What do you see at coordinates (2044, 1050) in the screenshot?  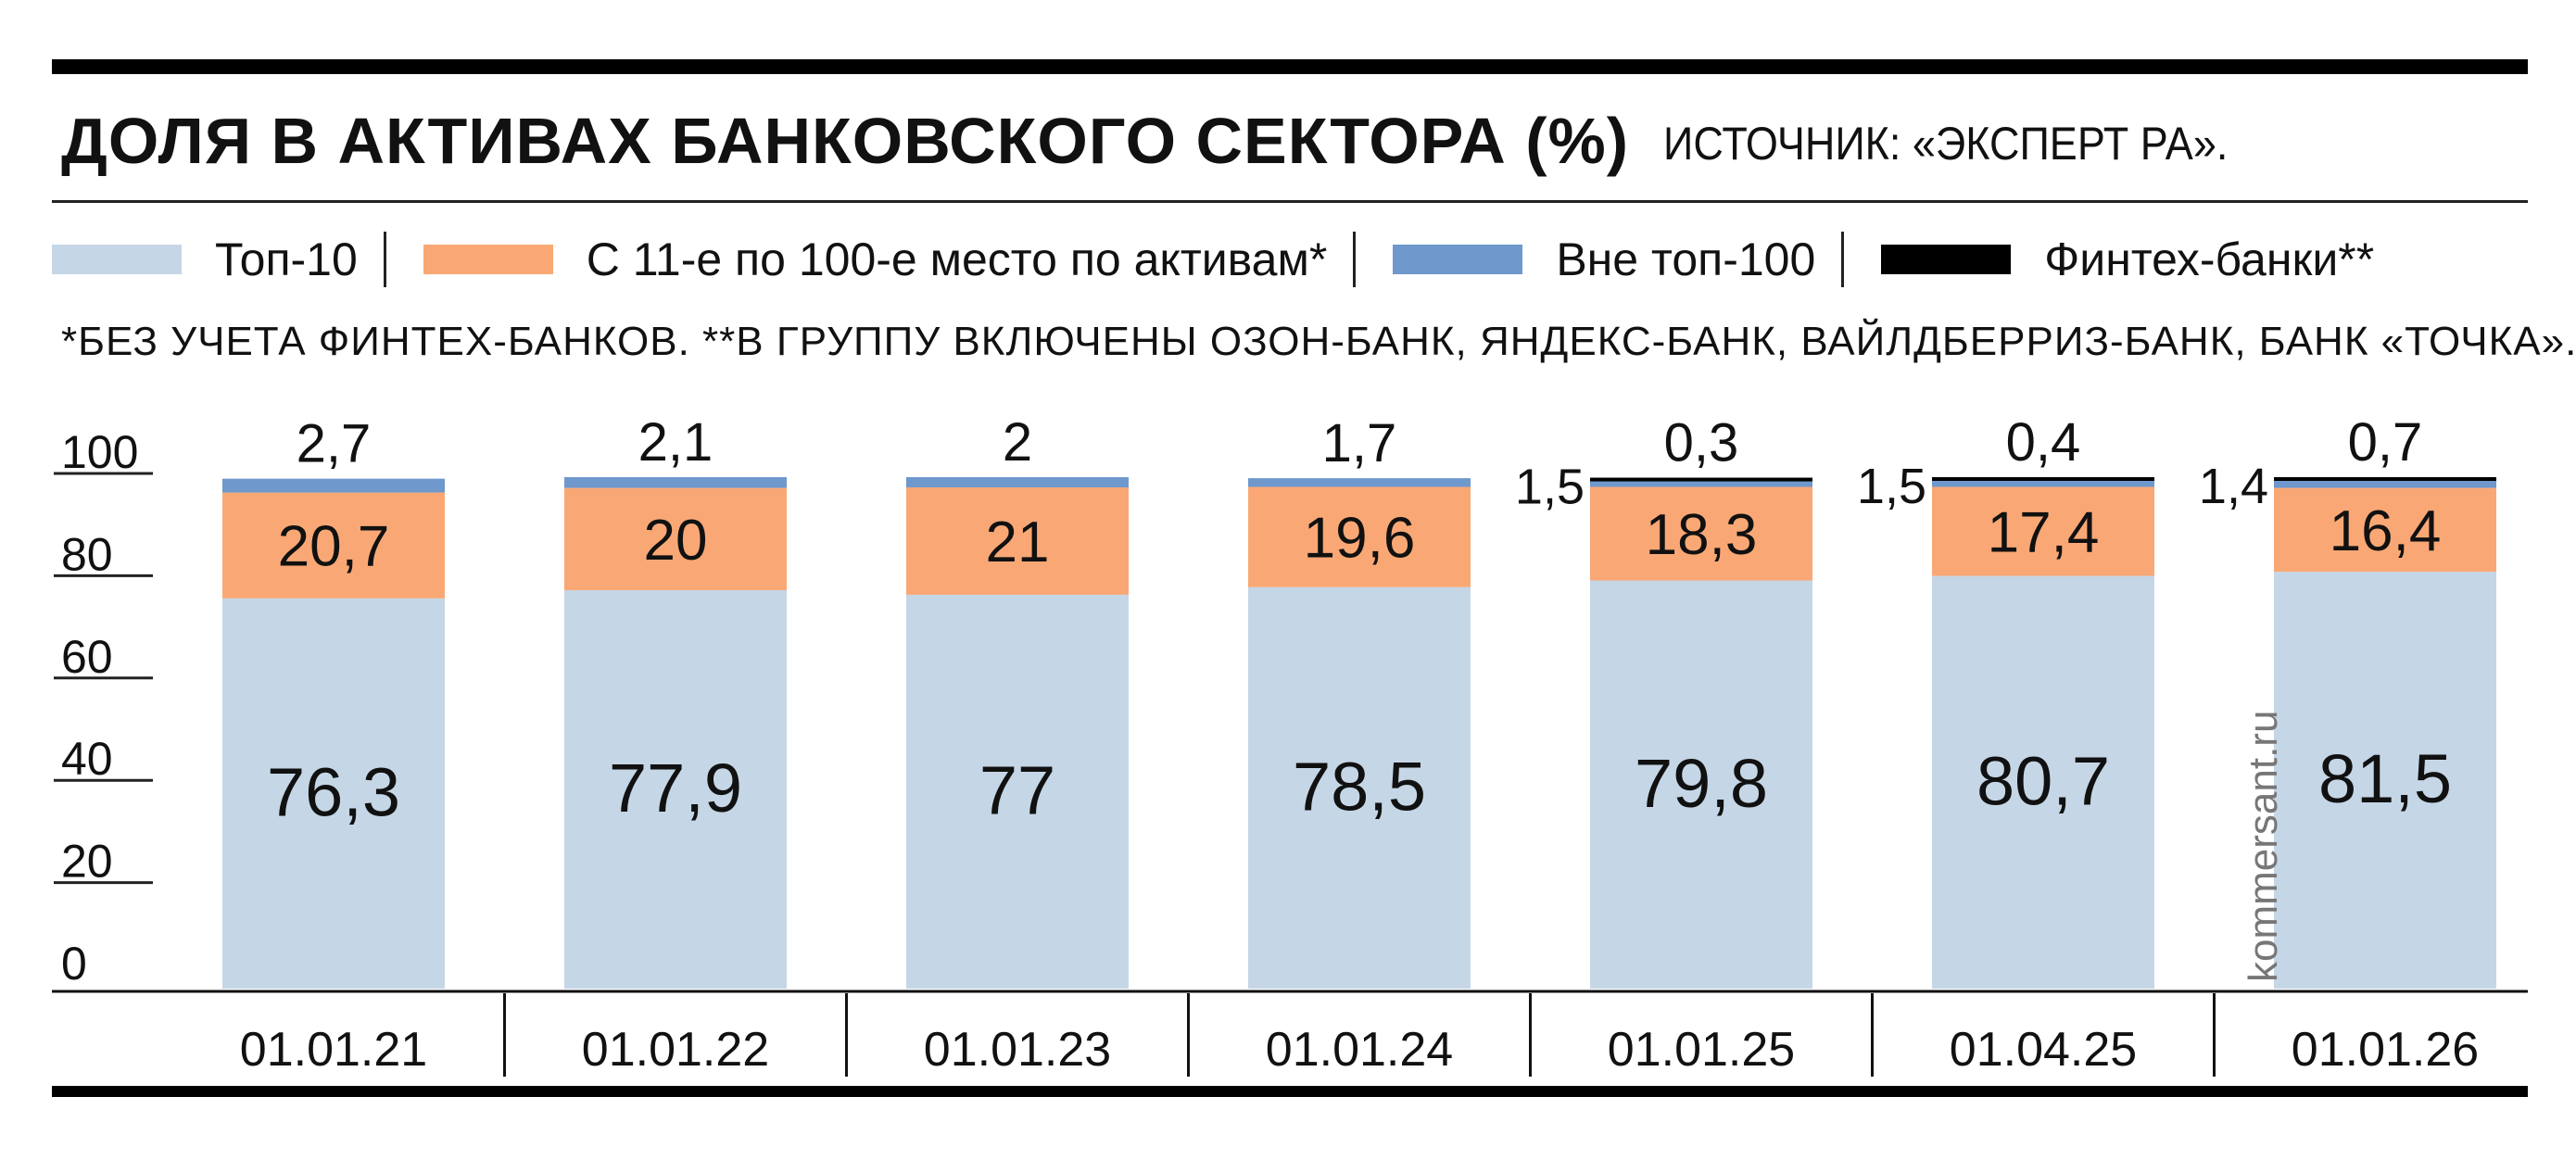 I see `x-tick-label: 01.04.25` at bounding box center [2044, 1050].